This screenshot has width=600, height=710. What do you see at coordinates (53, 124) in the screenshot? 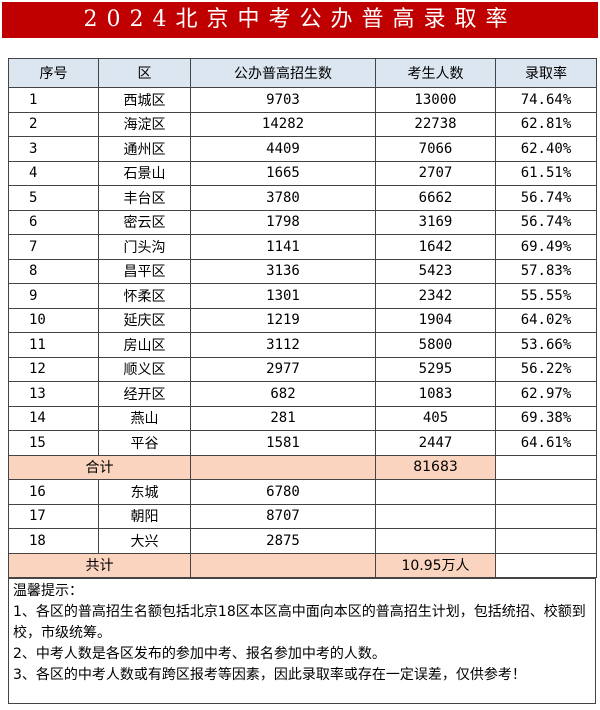
I see `cell: 2` at bounding box center [53, 124].